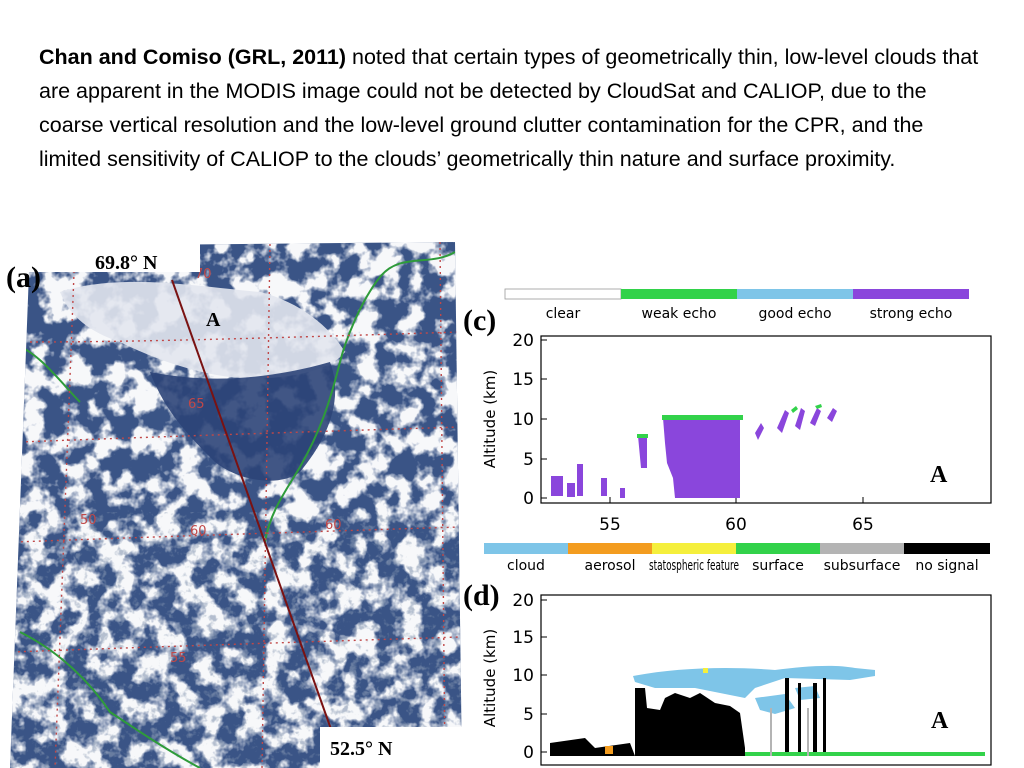 This screenshot has height=768, width=1024. What do you see at coordinates (563, 314) in the screenshot?
I see `legend-clear-label: clear` at bounding box center [563, 314].